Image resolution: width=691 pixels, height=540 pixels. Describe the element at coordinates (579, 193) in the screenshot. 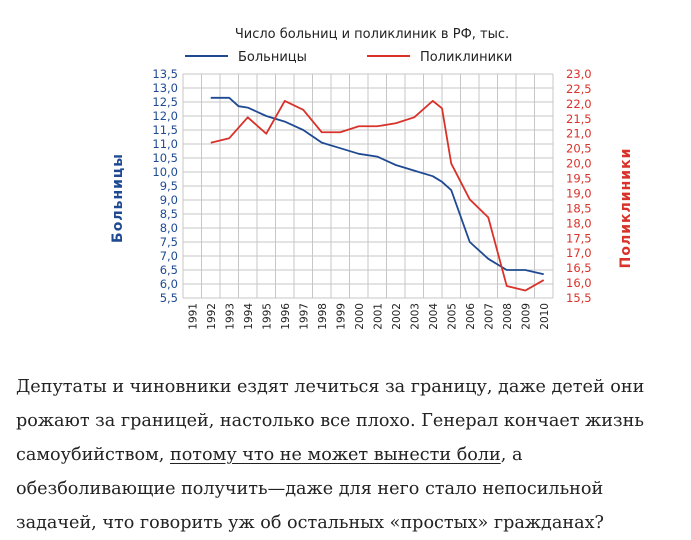

I see `right-tick-label: 19,0` at that location.